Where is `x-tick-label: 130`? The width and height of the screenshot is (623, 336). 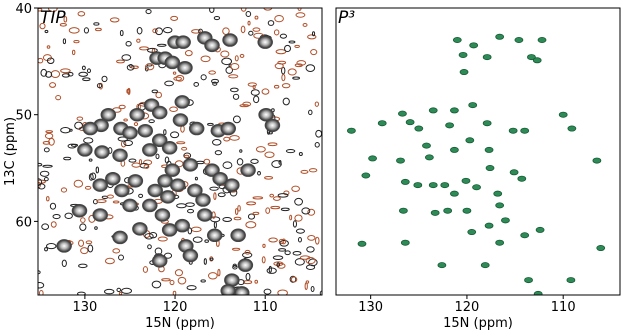 x-tick-label: 130 is located at coordinates (370, 307).